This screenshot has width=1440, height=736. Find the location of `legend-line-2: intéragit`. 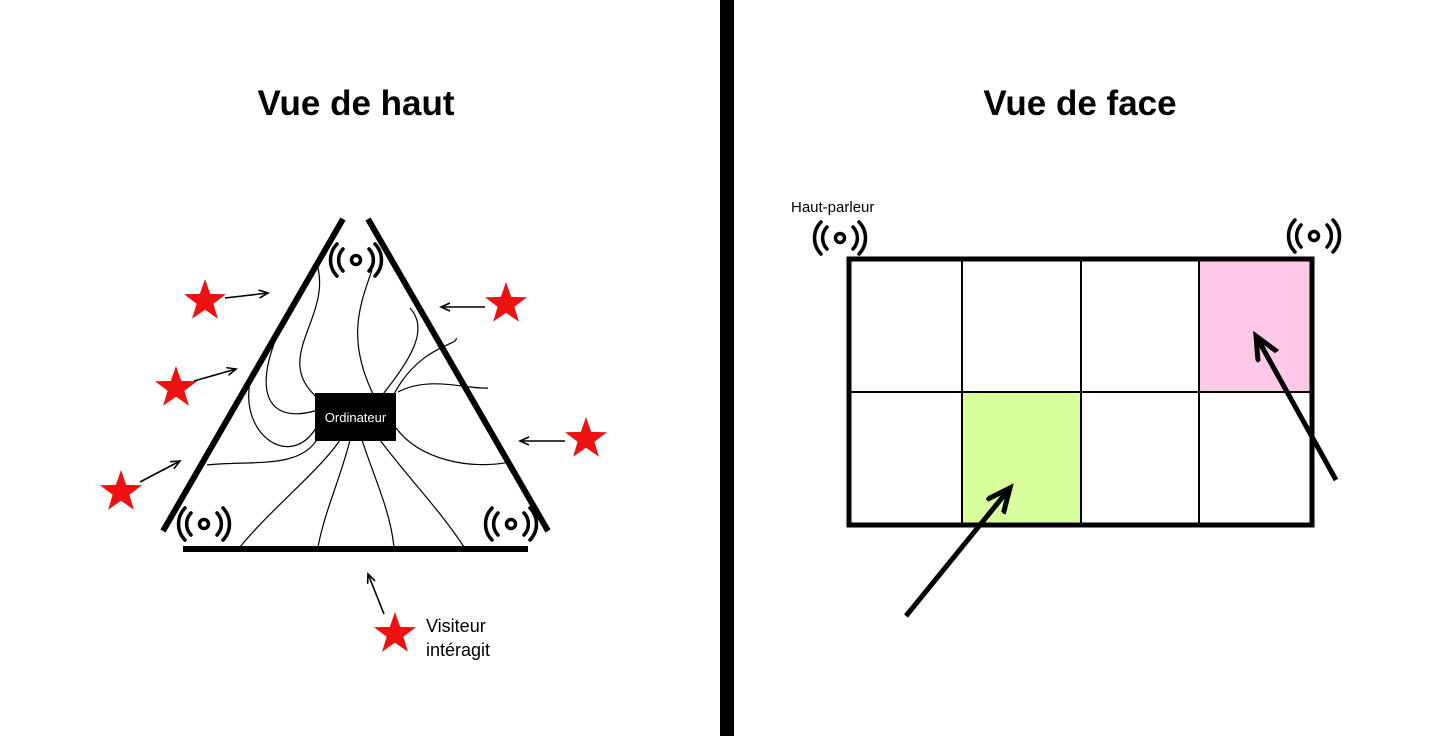

legend-line-2: intéragit is located at coordinates (458, 650).